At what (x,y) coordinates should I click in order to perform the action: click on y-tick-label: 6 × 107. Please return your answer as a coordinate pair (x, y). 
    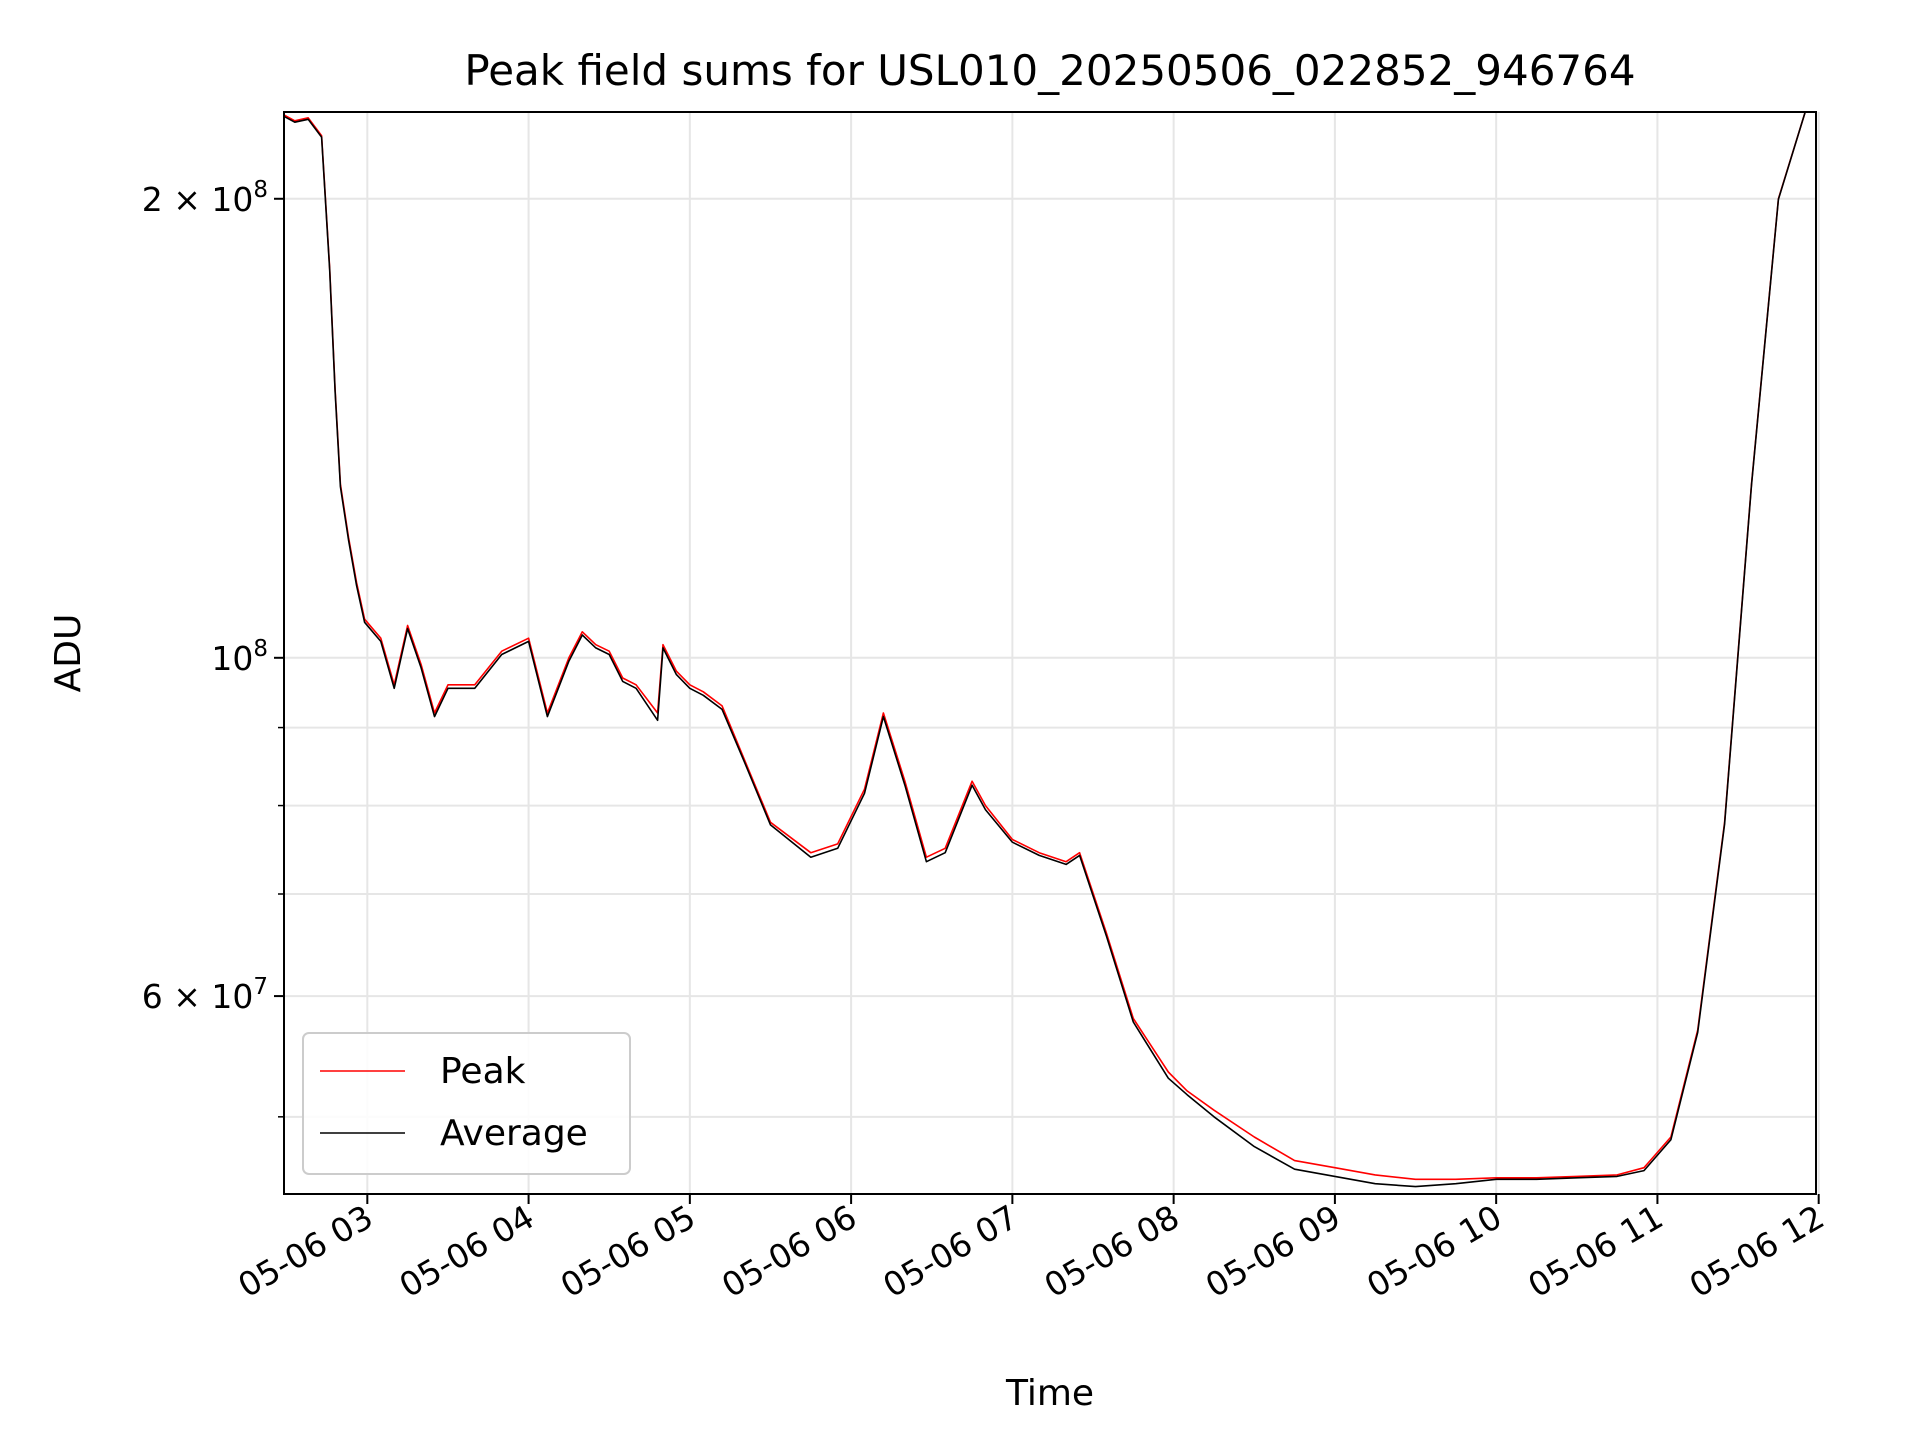
    Looking at the image, I should click on (205, 995).